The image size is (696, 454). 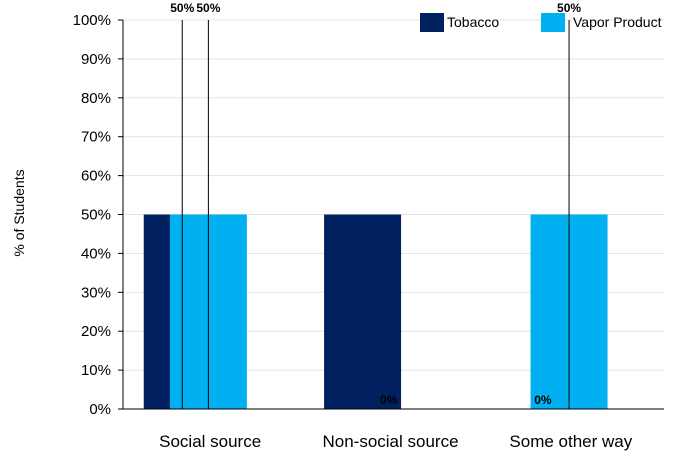 I want to click on y-tick-labels: 0% 10% 20% 30% 40% 50% 60% 70% 80% 90% 100%, so click(x=92, y=215).